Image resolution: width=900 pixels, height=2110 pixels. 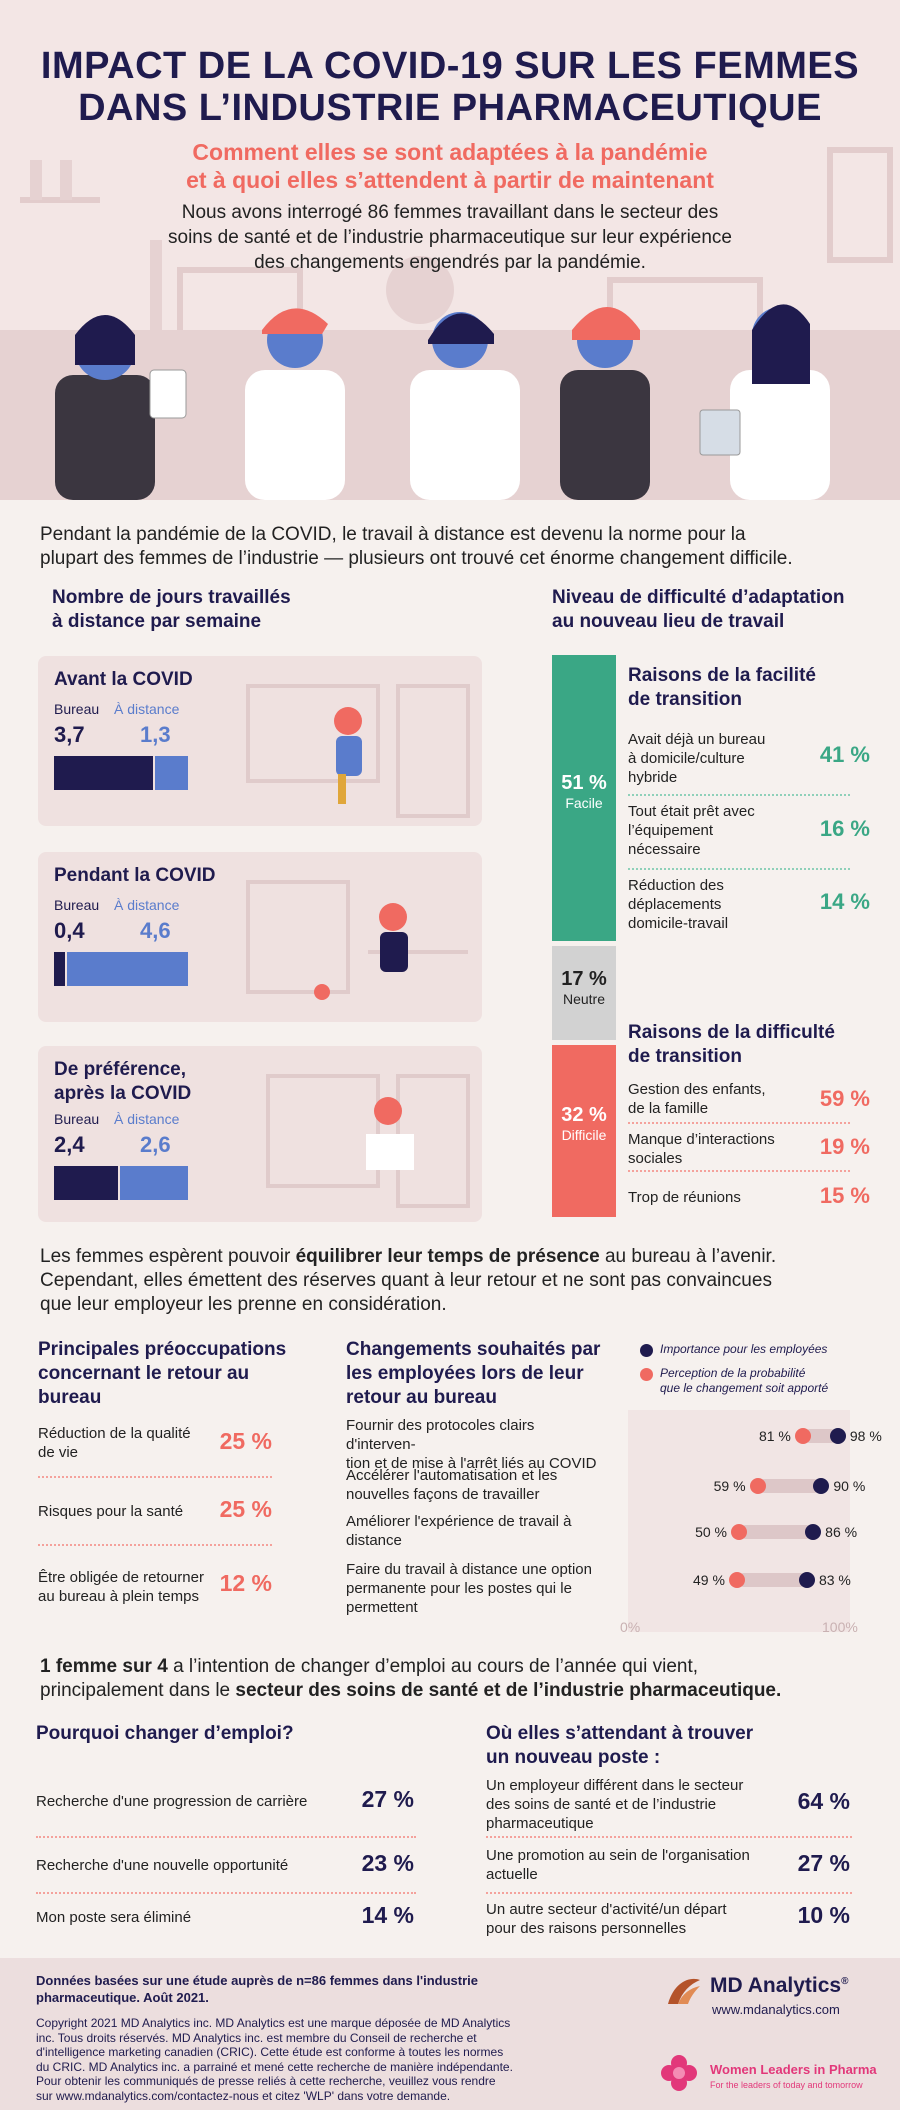 What do you see at coordinates (120, 1069) in the screenshot?
I see `card-title-line1: De préférence,` at bounding box center [120, 1069].